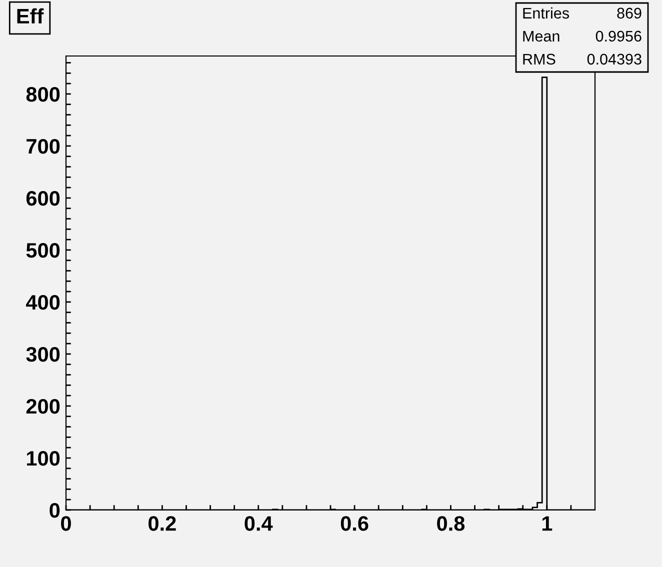 Image resolution: width=662 pixels, height=567 pixels. Describe the element at coordinates (43, 354) in the screenshot. I see `y-tick-label: 300` at that location.